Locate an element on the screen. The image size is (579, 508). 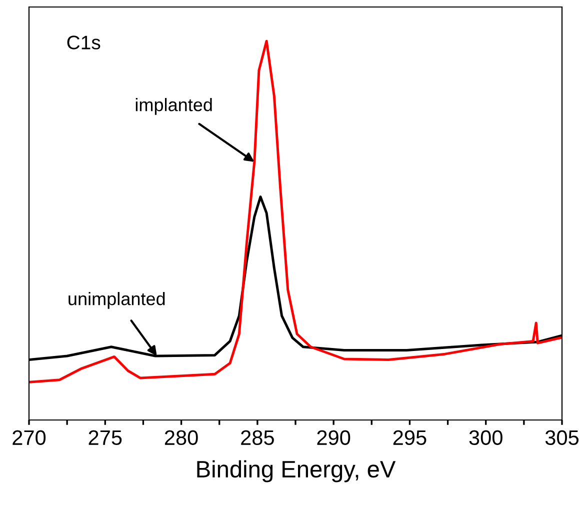
x-tick-label: 270 is located at coordinates (29, 438).